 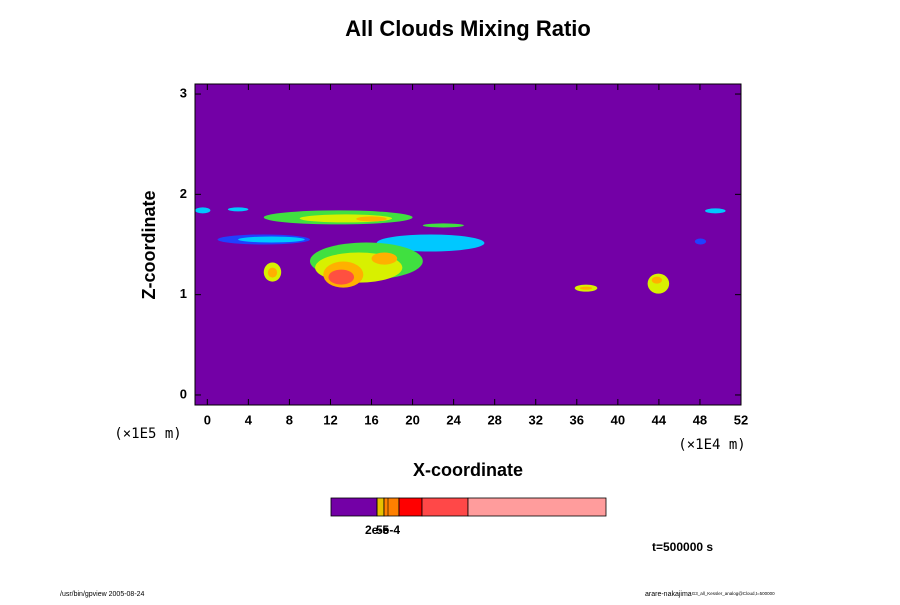 I want to click on x-tick-label: 4, so click(x=249, y=419).